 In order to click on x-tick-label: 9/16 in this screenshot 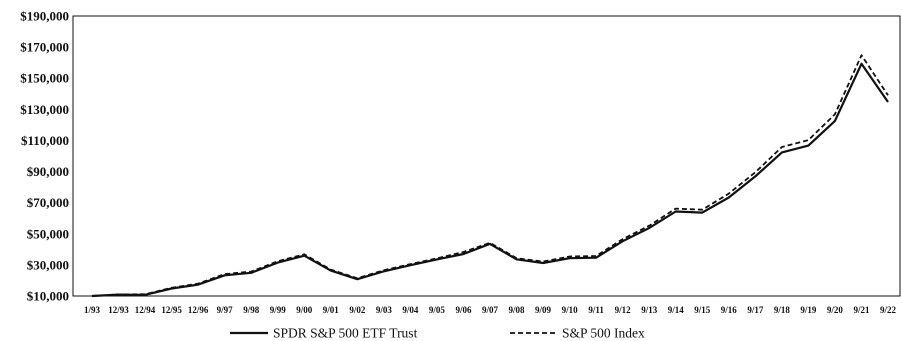, I will do `click(729, 310)`.